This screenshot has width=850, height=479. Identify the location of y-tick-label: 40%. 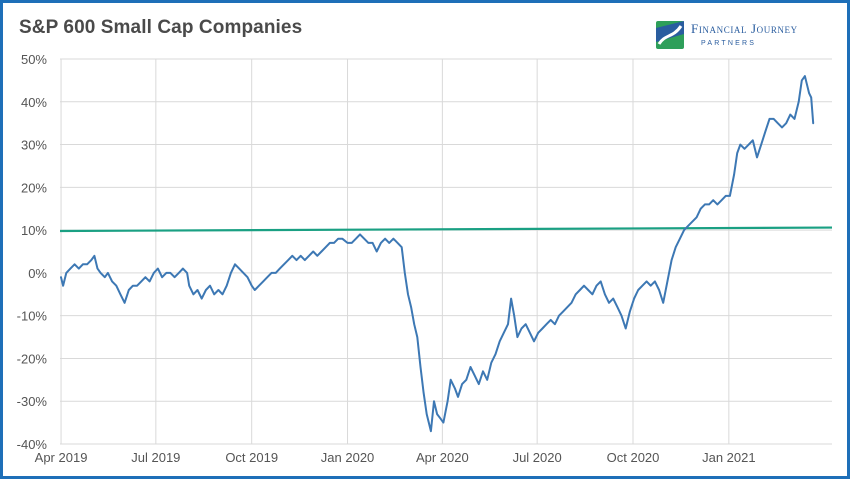
(34, 102).